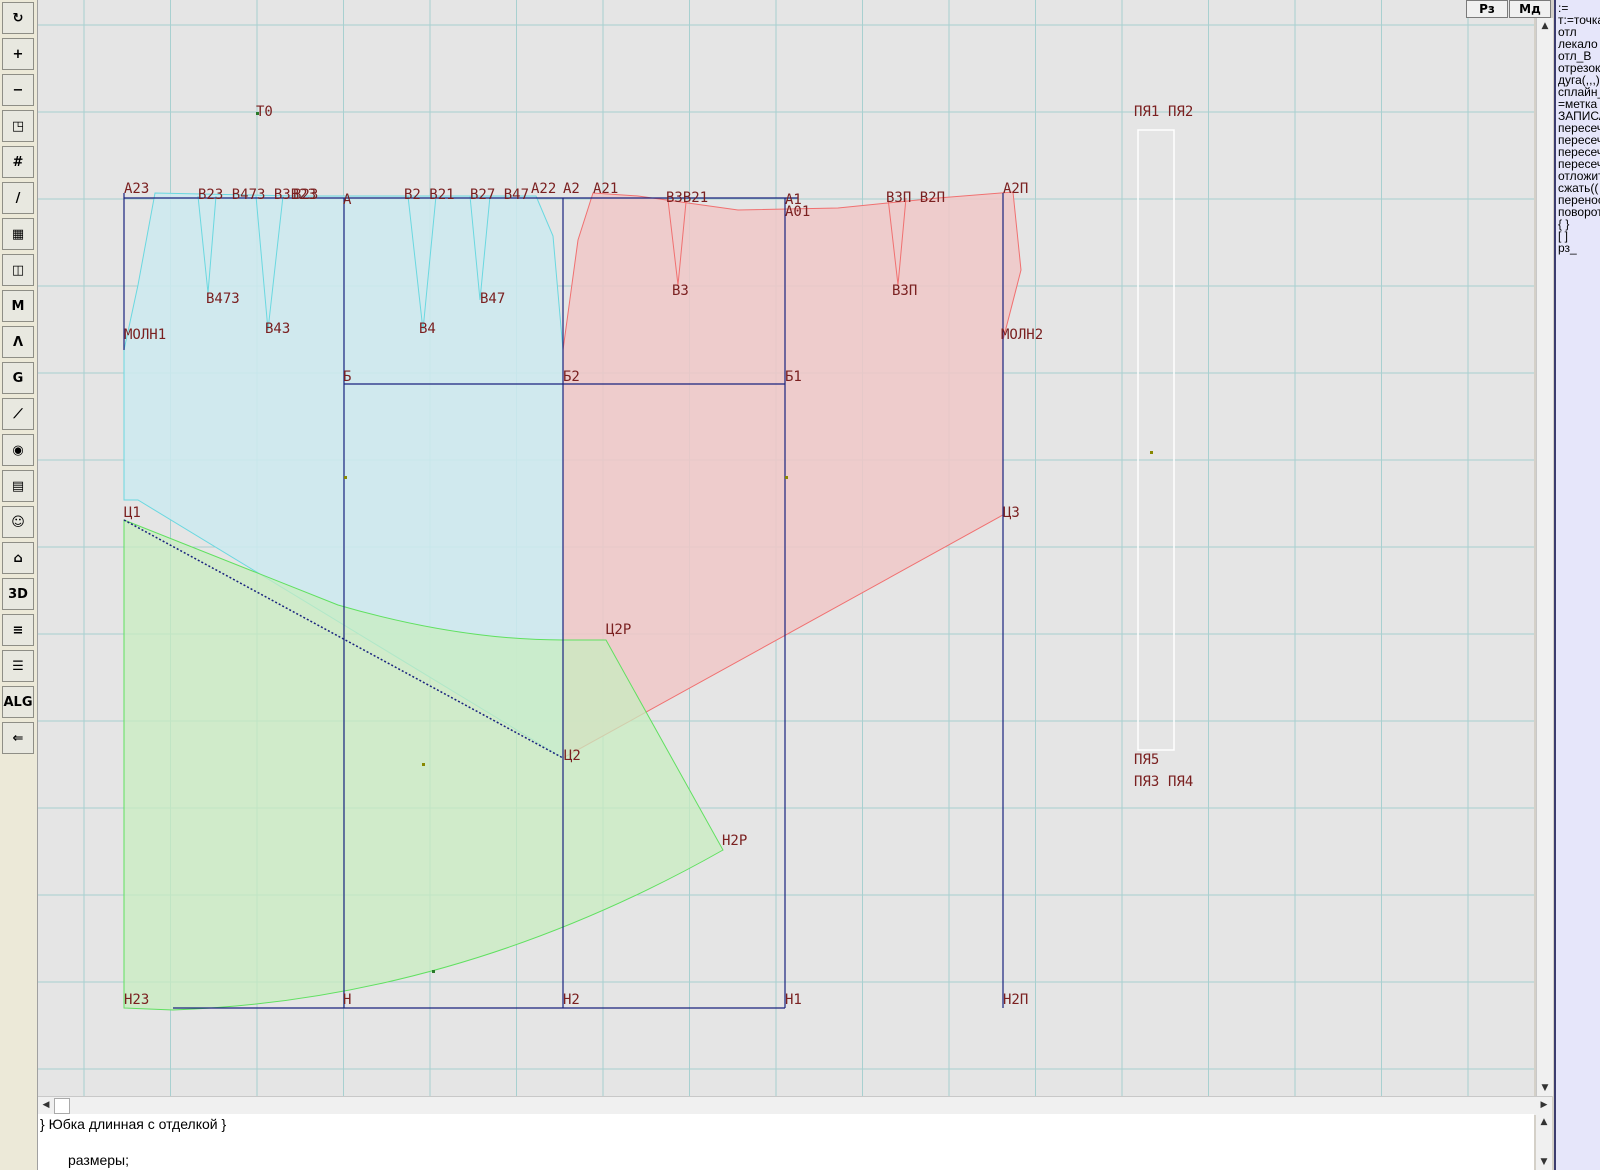 This screenshot has height=1170, width=1600. Describe the element at coordinates (793, 200) in the screenshot. I see `label-a1: А1` at that location.